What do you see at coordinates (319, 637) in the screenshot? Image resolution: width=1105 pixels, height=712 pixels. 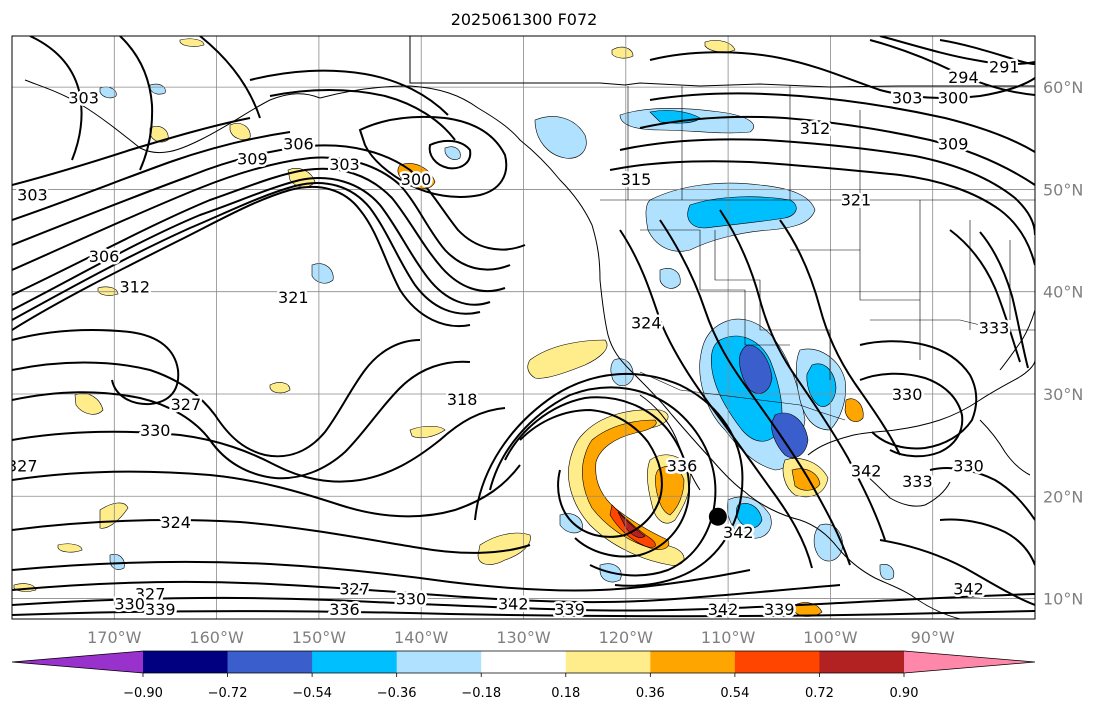 I see `longitude-tick-label: 150°W` at bounding box center [319, 637].